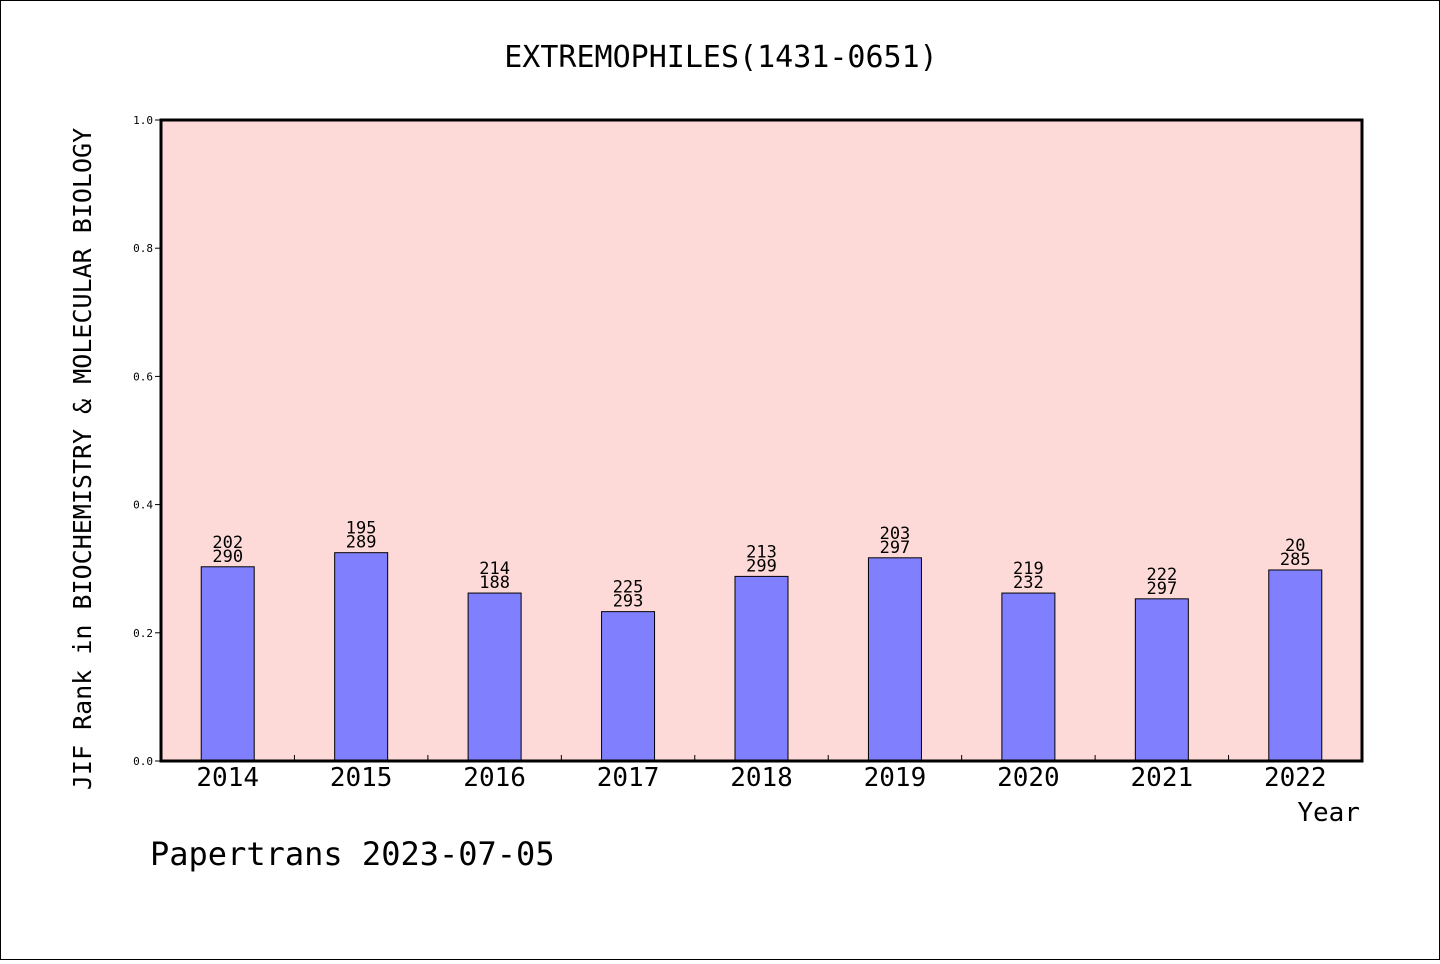 This screenshot has width=1440, height=964. I want to click on x-axis-label: Year, so click(1328, 813).